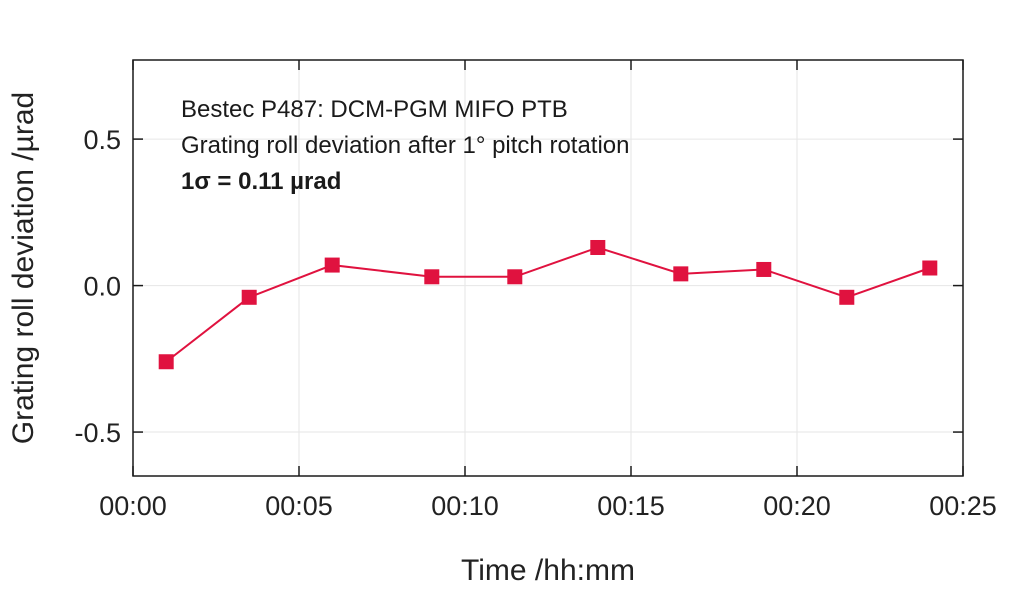 The height and width of the screenshot is (589, 1024). I want to click on x-tick-label: 00:25, so click(963, 506).